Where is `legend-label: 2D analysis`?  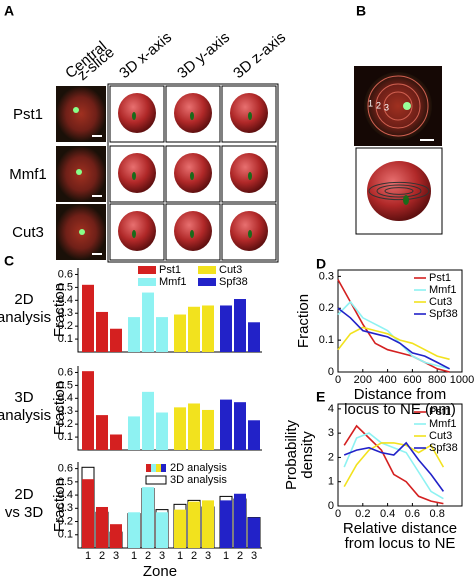
legend-label: 2D analysis is located at coordinates (198, 468).